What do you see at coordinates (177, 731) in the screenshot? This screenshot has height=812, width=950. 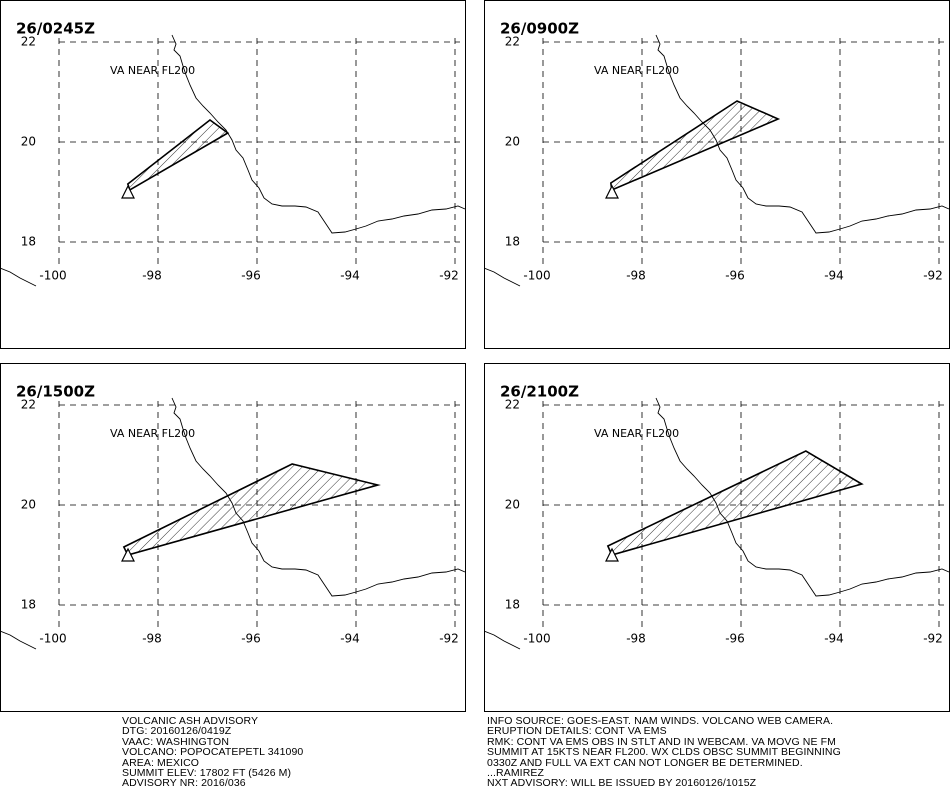 I see `advisory-line: DTG: 20160126/0419Z` at bounding box center [177, 731].